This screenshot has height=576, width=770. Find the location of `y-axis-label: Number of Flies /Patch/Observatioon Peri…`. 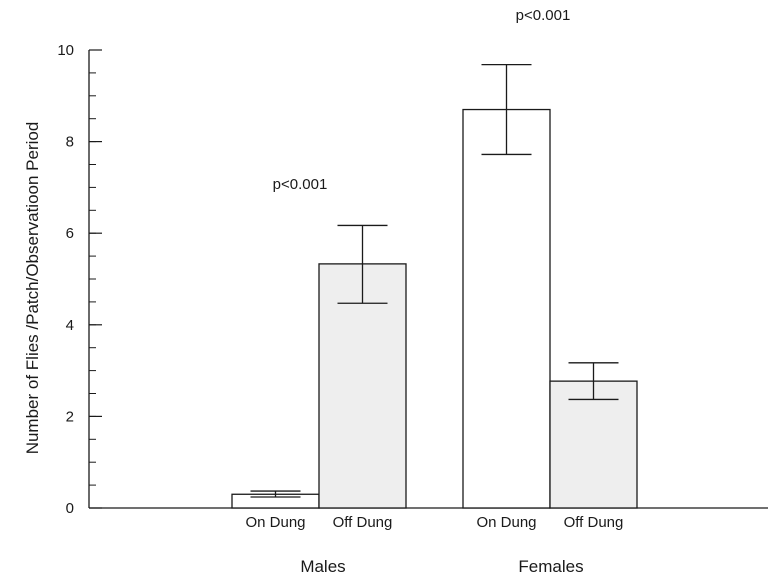

y-axis-label: Number of Flies /Patch/Observatioon Peri… is located at coordinates (32, 288).